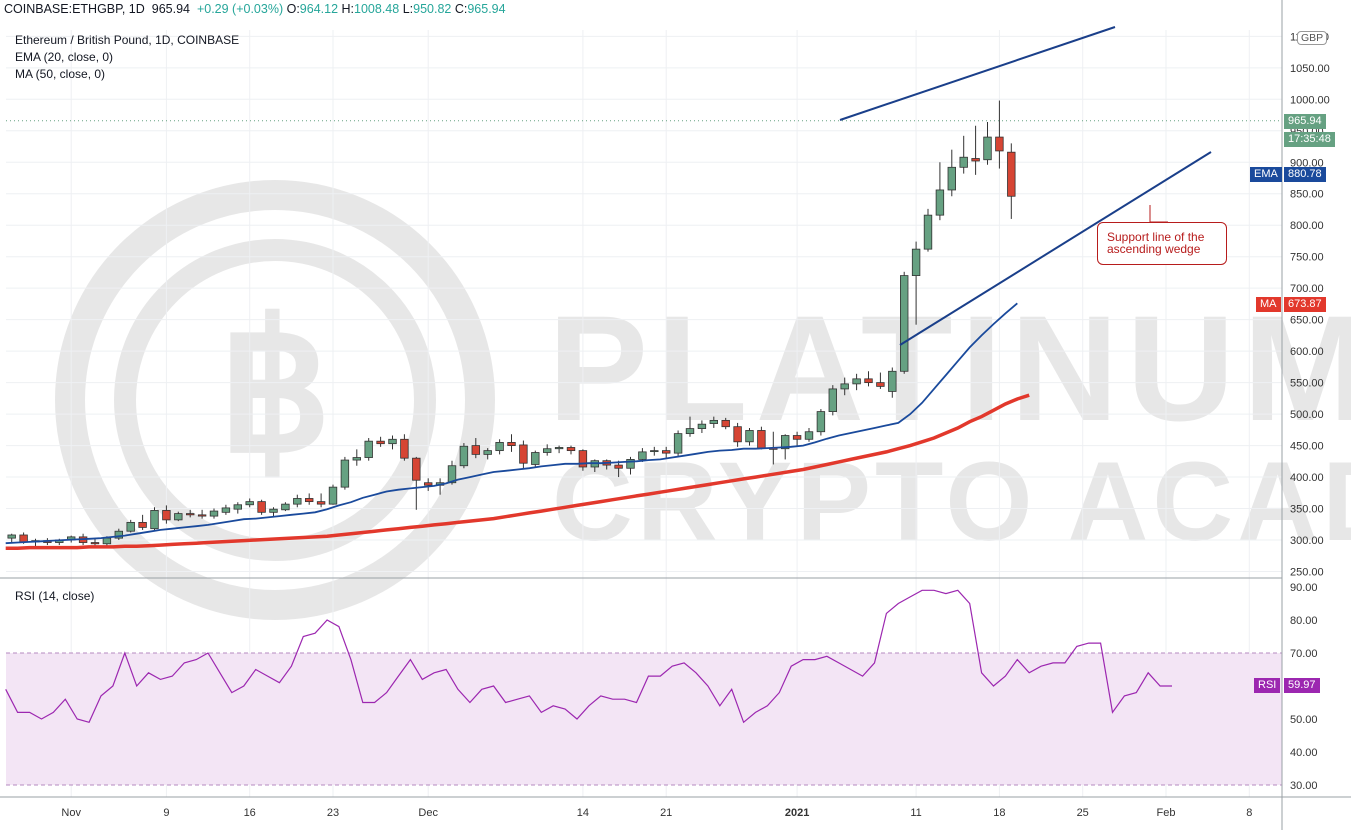 This screenshot has height=830, width=1351. I want to click on x-tick-label: 18, so click(999, 813).